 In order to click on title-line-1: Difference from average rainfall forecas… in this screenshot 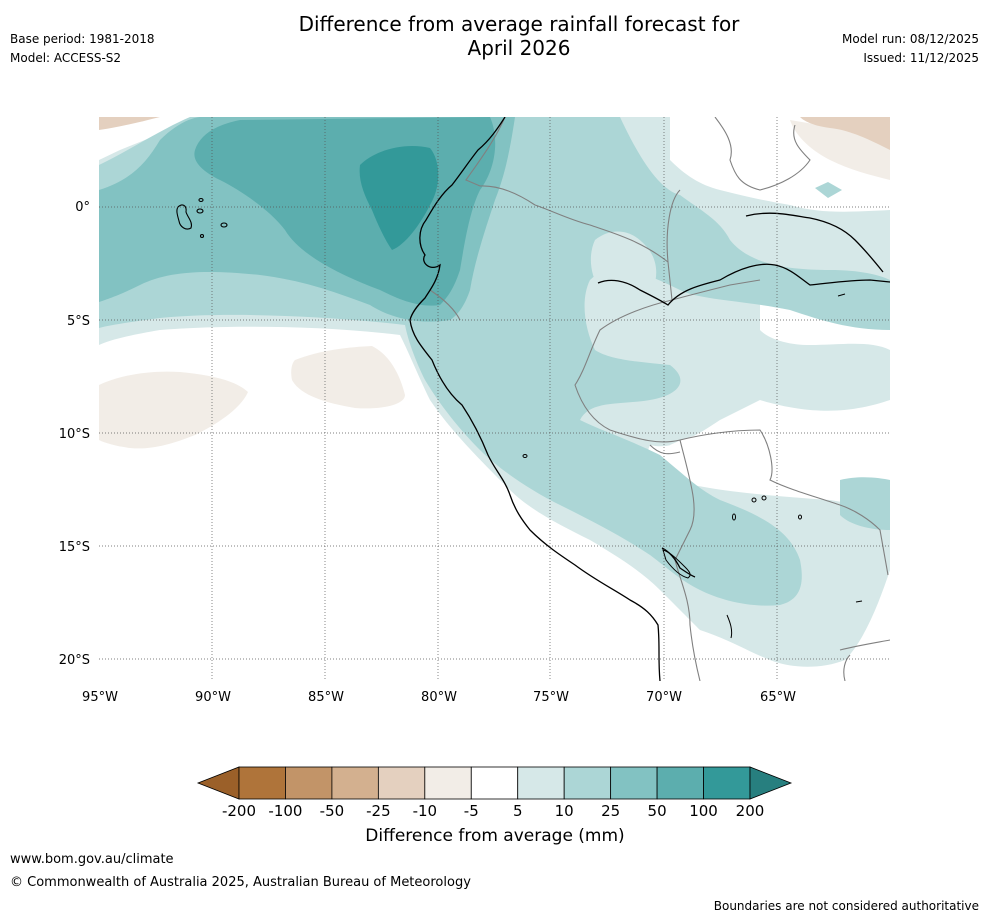, I will do `click(519, 24)`.